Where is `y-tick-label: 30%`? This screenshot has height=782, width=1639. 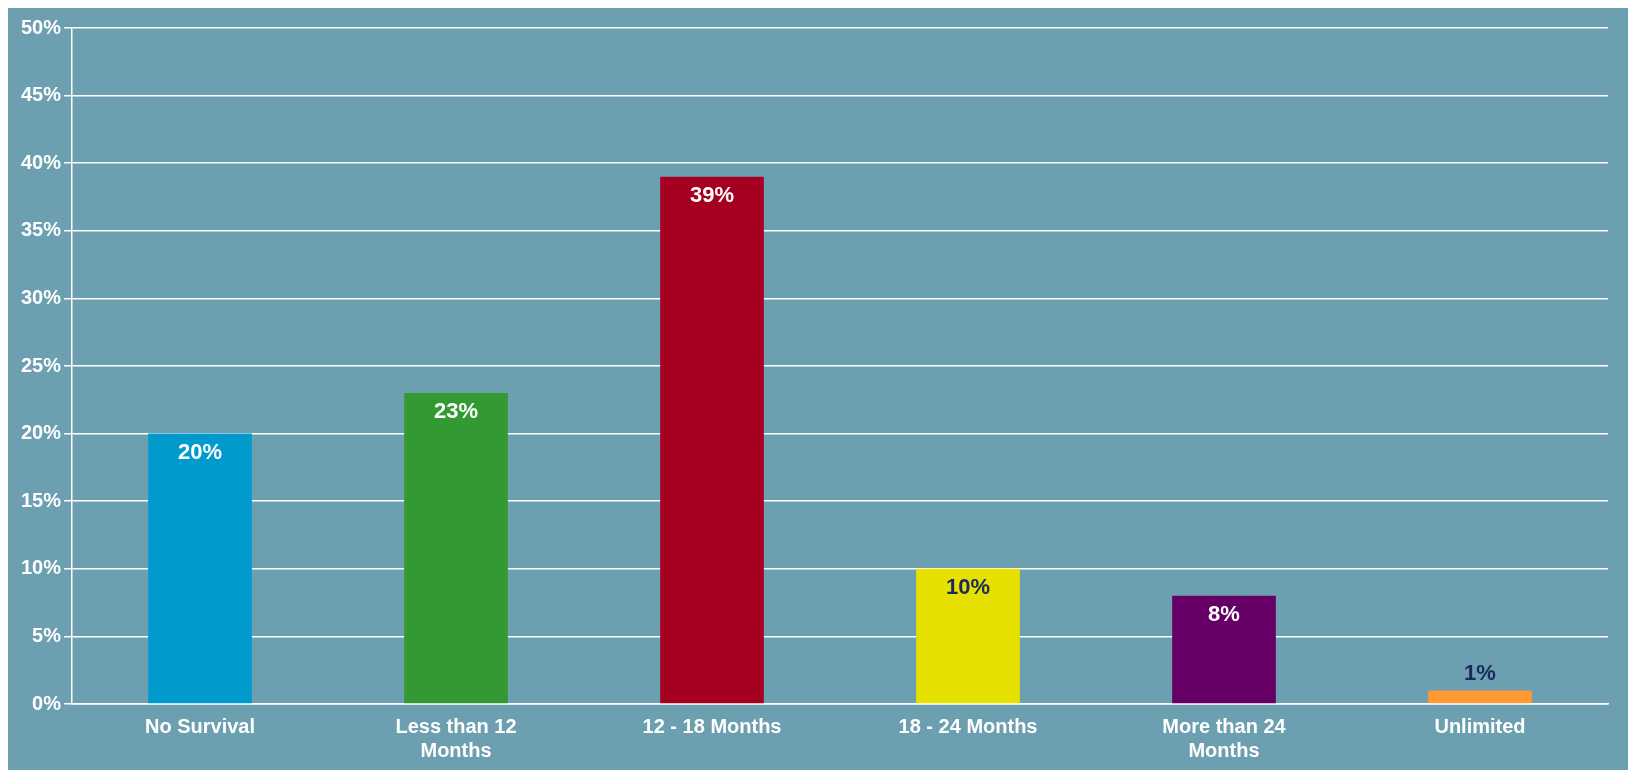
y-tick-label: 30% is located at coordinates (41, 296).